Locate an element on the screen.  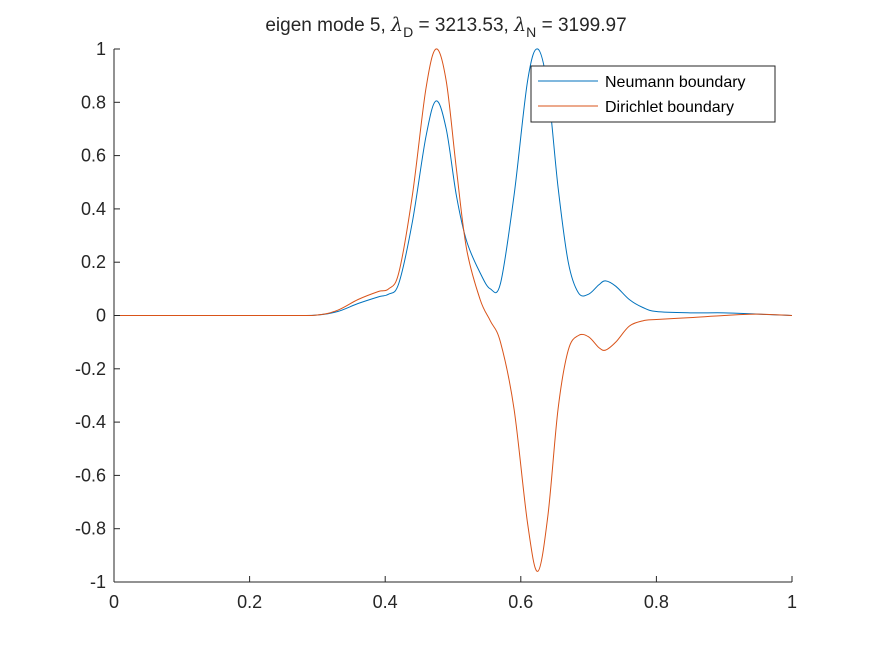
x-tick-label: 0.6 is located at coordinates (520, 602).